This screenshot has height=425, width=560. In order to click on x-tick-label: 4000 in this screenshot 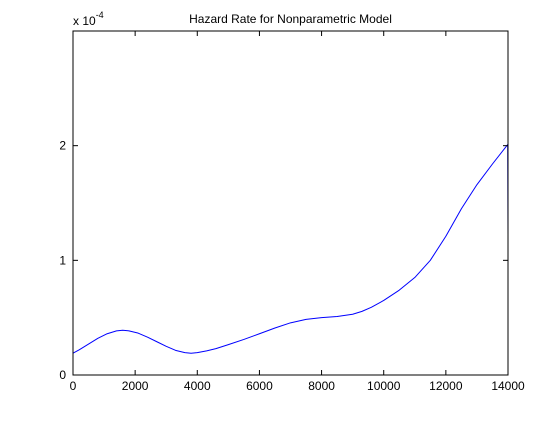, I will do `click(197, 386)`.